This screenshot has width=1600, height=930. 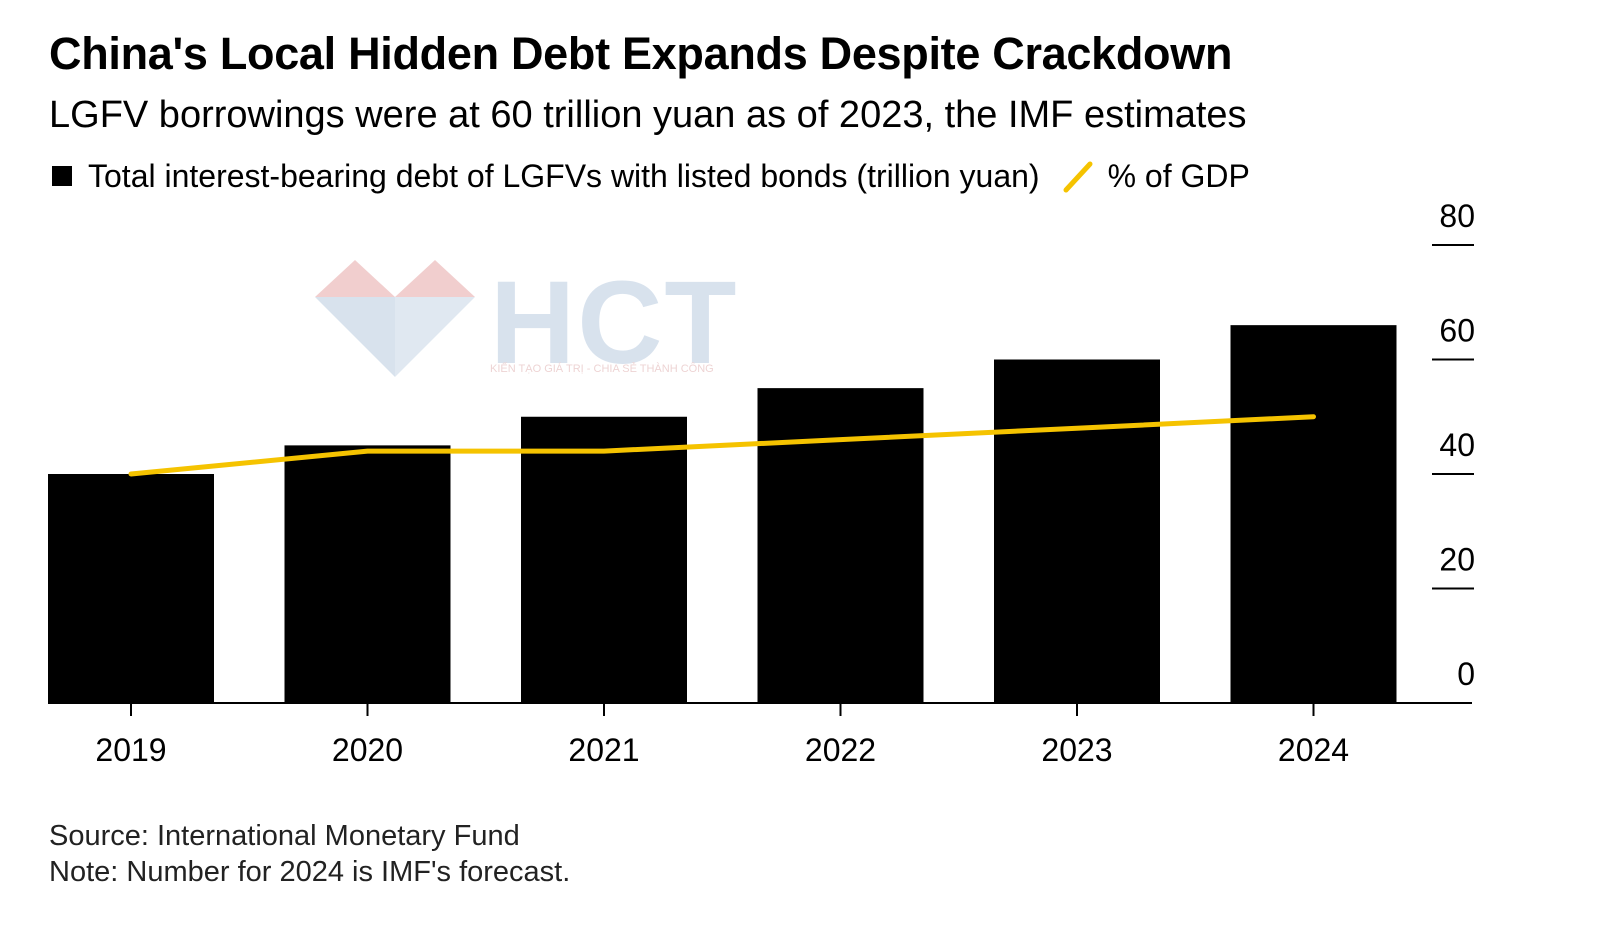 I want to click on bar-2020, so click(x=368, y=574).